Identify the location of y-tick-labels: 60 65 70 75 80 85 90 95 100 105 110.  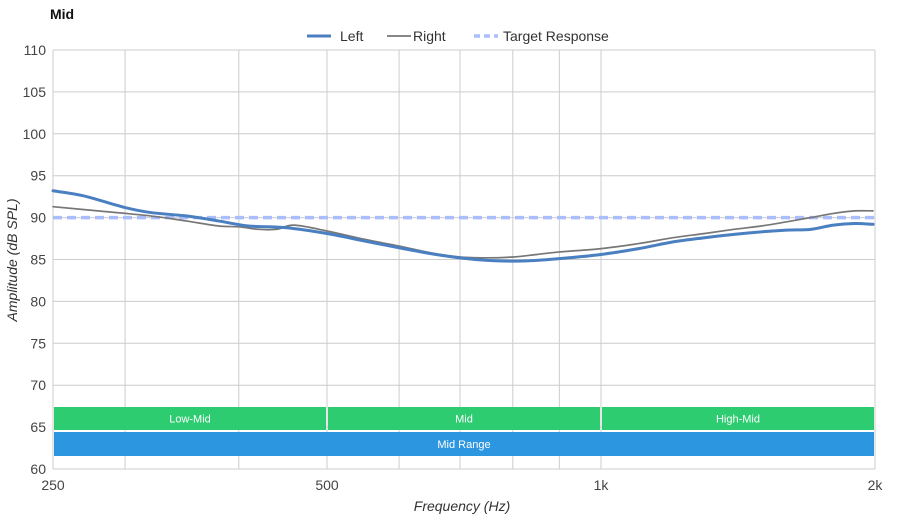
(35, 259).